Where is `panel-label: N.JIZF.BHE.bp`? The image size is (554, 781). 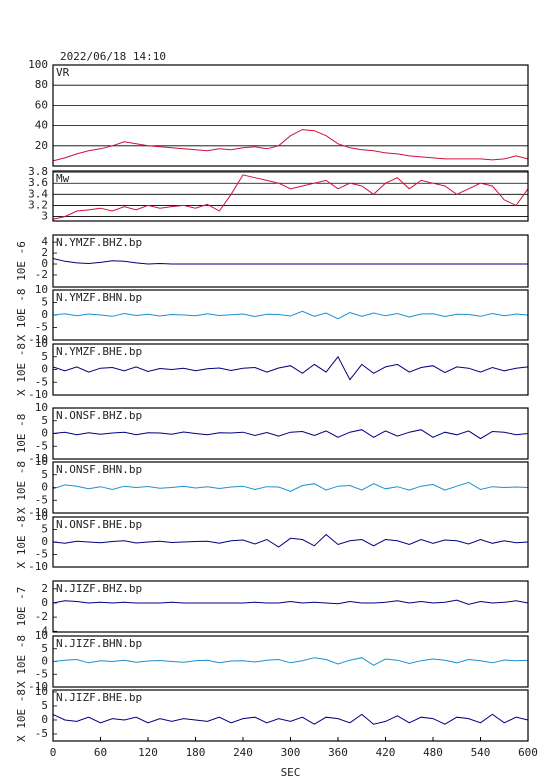
panel-label: N.JIZF.BHE.bp is located at coordinates (99, 697).